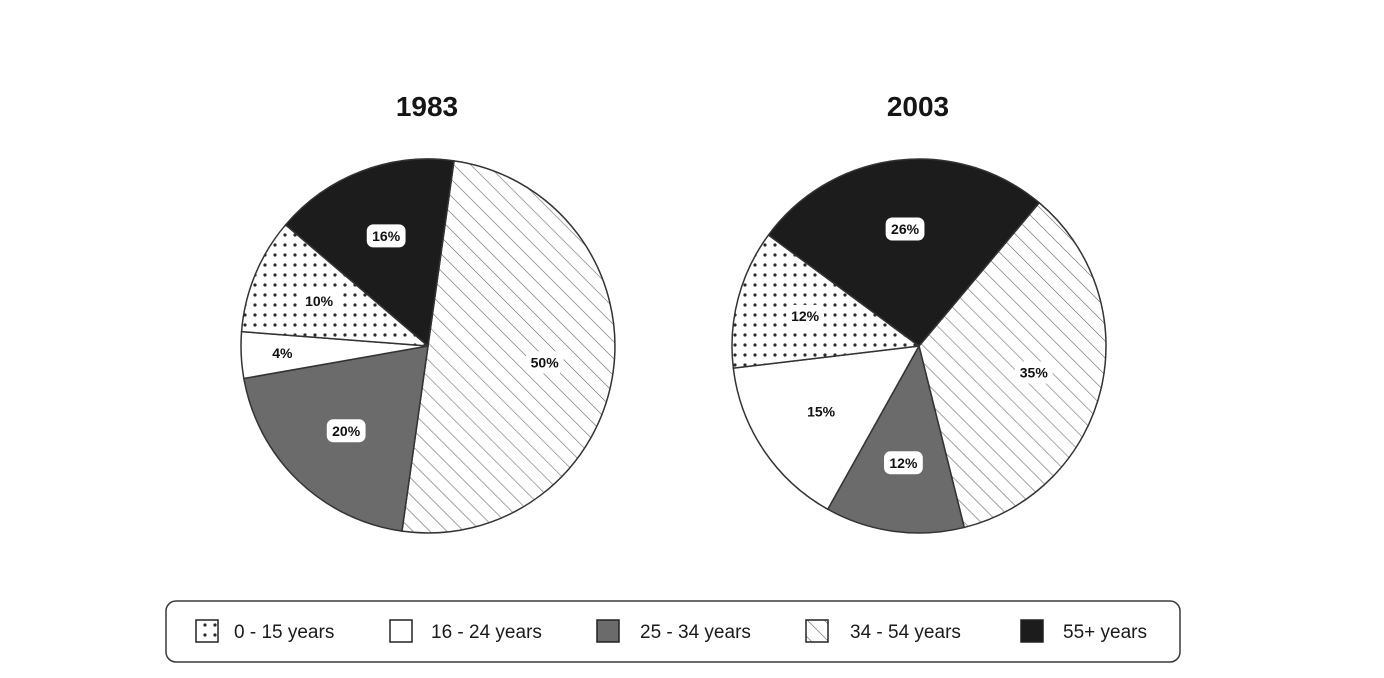 This screenshot has height=678, width=1384. Describe the element at coordinates (284, 632) in the screenshot. I see `legend-label: 0 - 15 years` at that location.